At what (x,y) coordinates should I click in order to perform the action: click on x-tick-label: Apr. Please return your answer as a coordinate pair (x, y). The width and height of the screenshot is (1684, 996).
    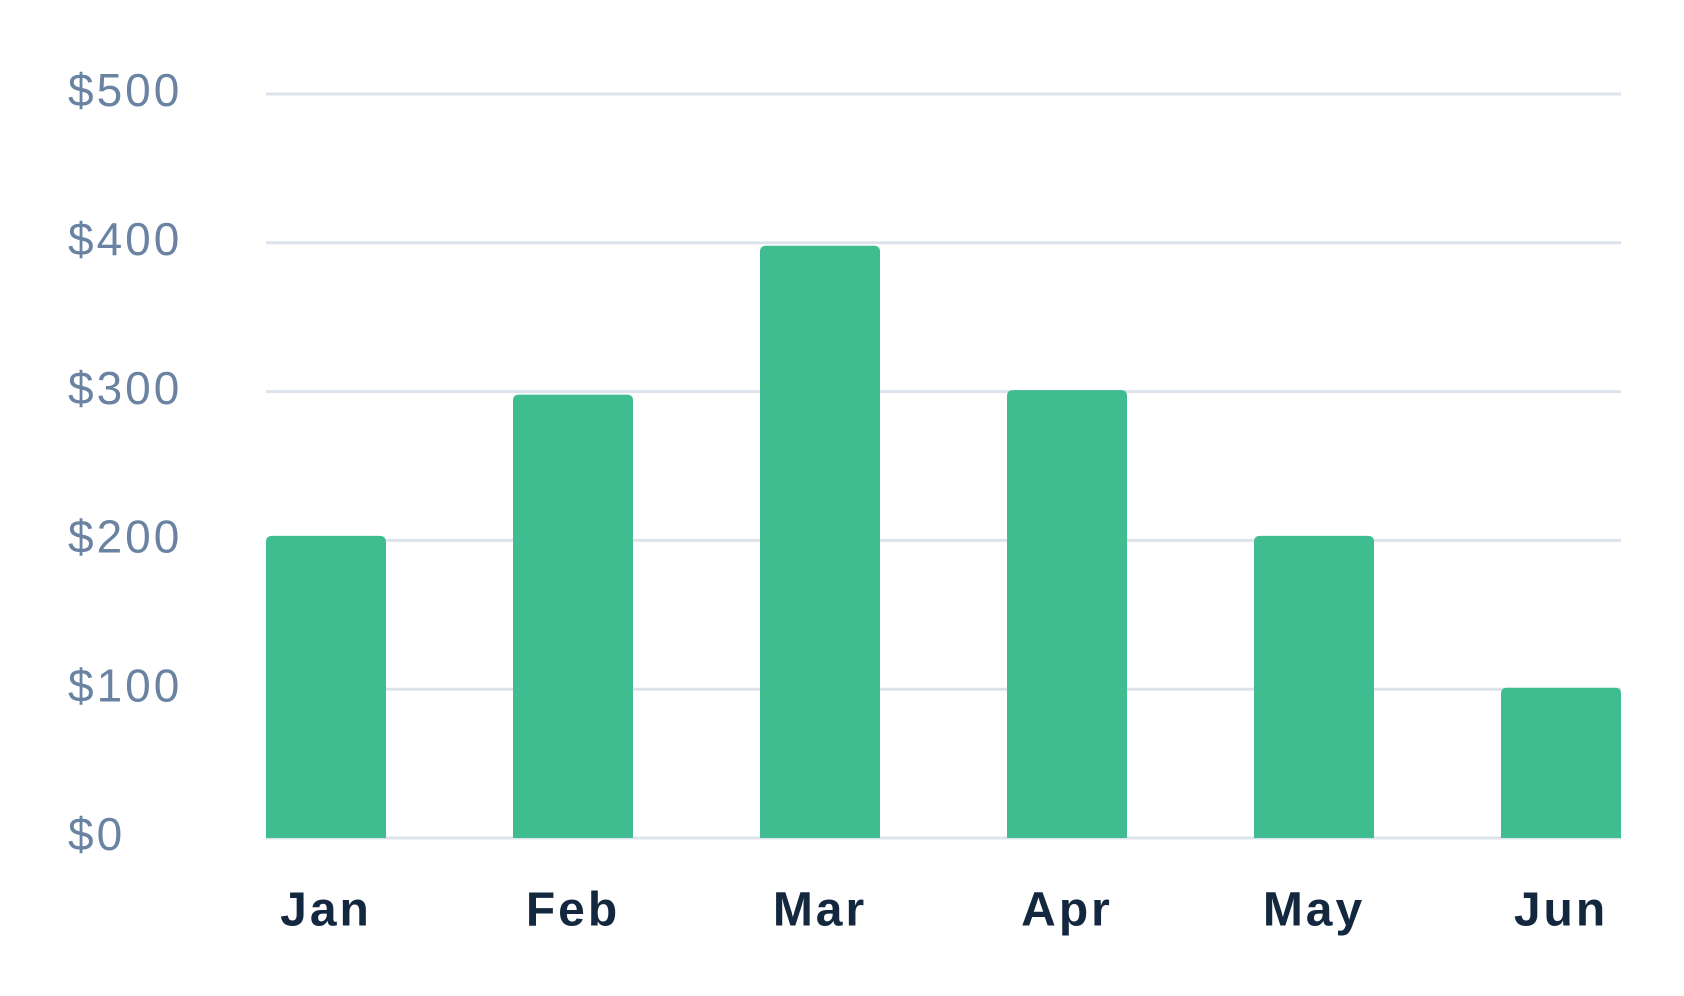
    Looking at the image, I should click on (1067, 910).